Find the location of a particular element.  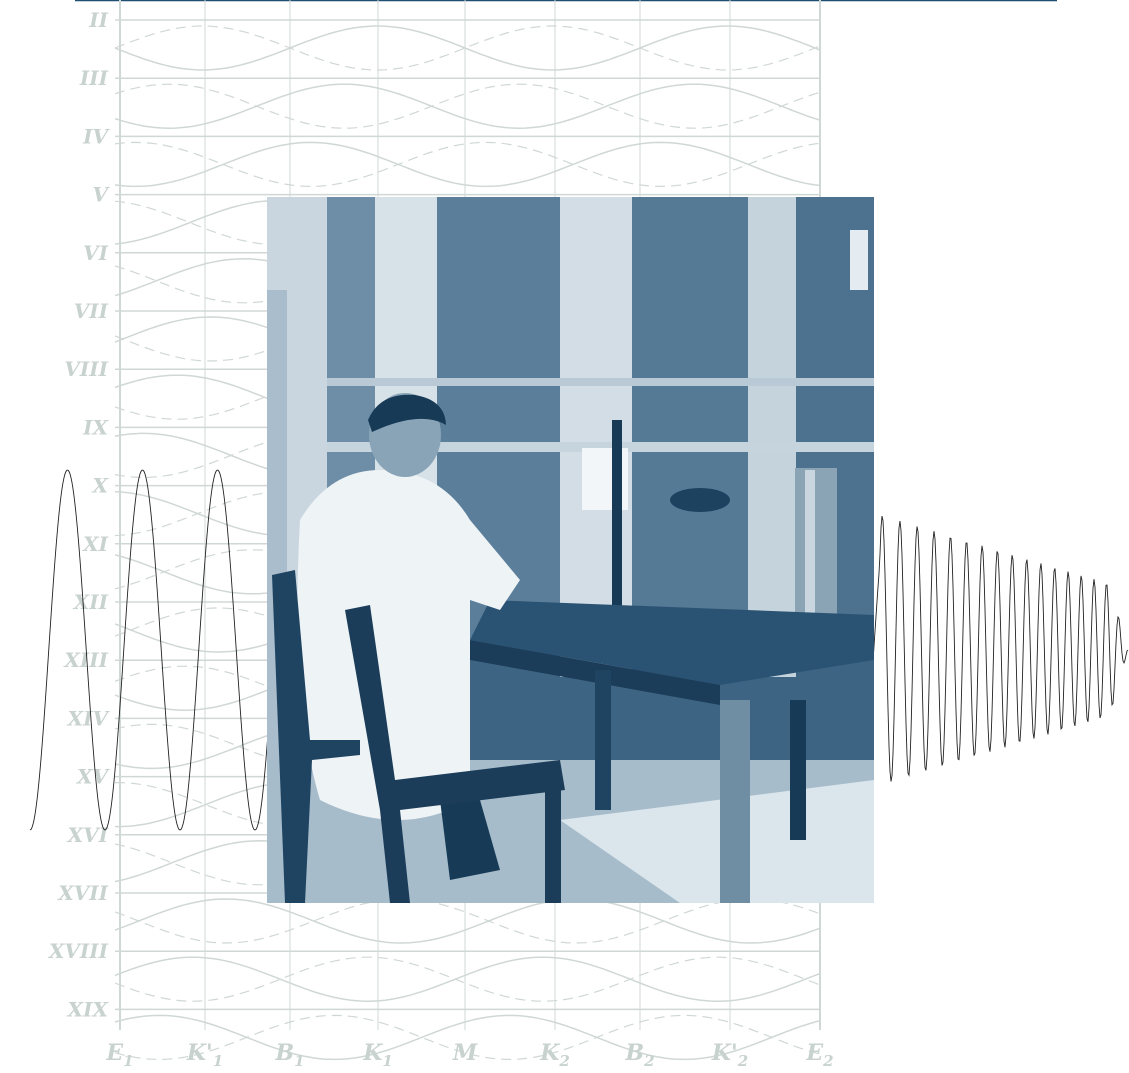

column-label: E1 is located at coordinates (119, 1055).